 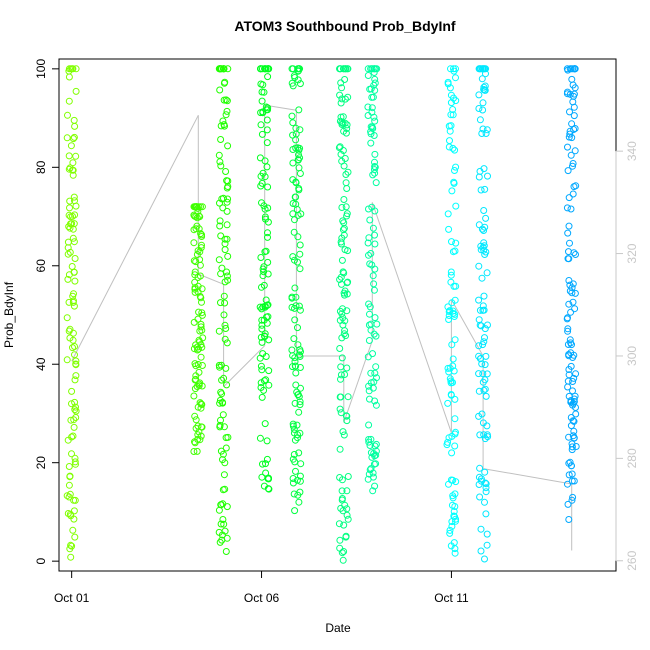 I want to click on gray-line-segment, so click(x=211, y=279).